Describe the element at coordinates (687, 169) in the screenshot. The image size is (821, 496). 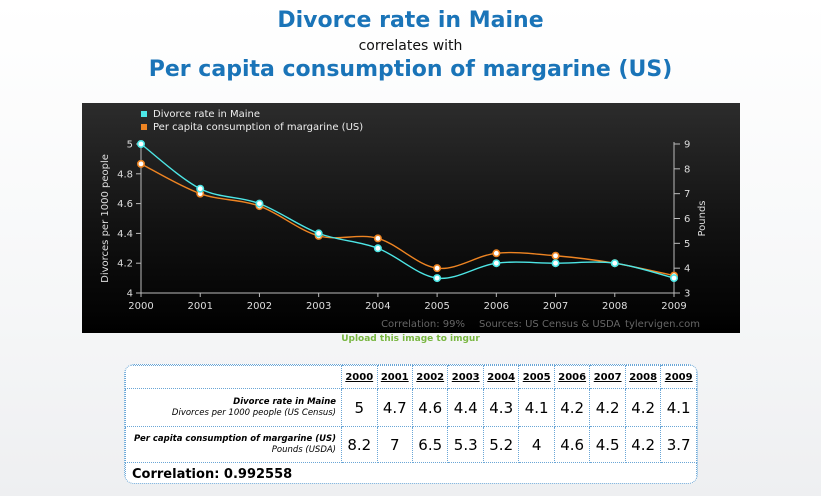
I see `y-right-tick-label: 8` at that location.